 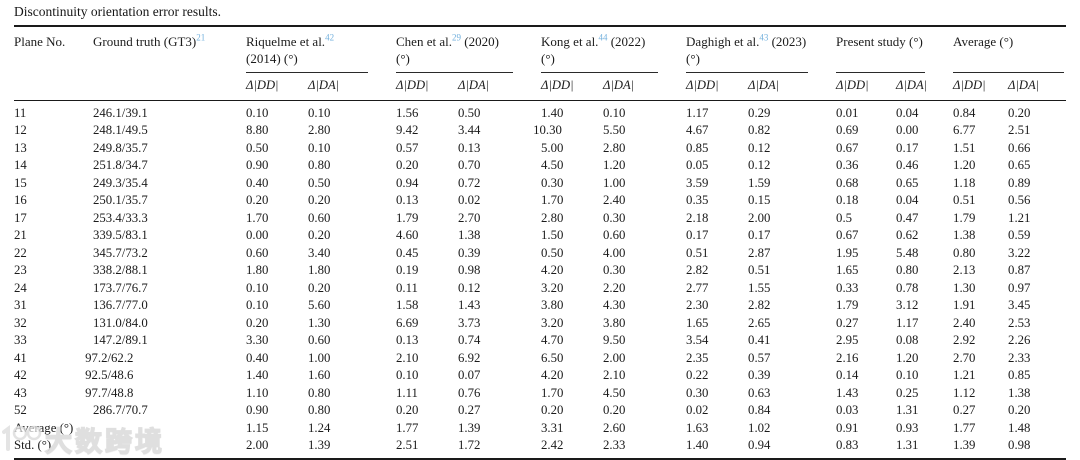 What do you see at coordinates (407, 217) in the screenshot?
I see `value-cell: 1.79` at bounding box center [407, 217].